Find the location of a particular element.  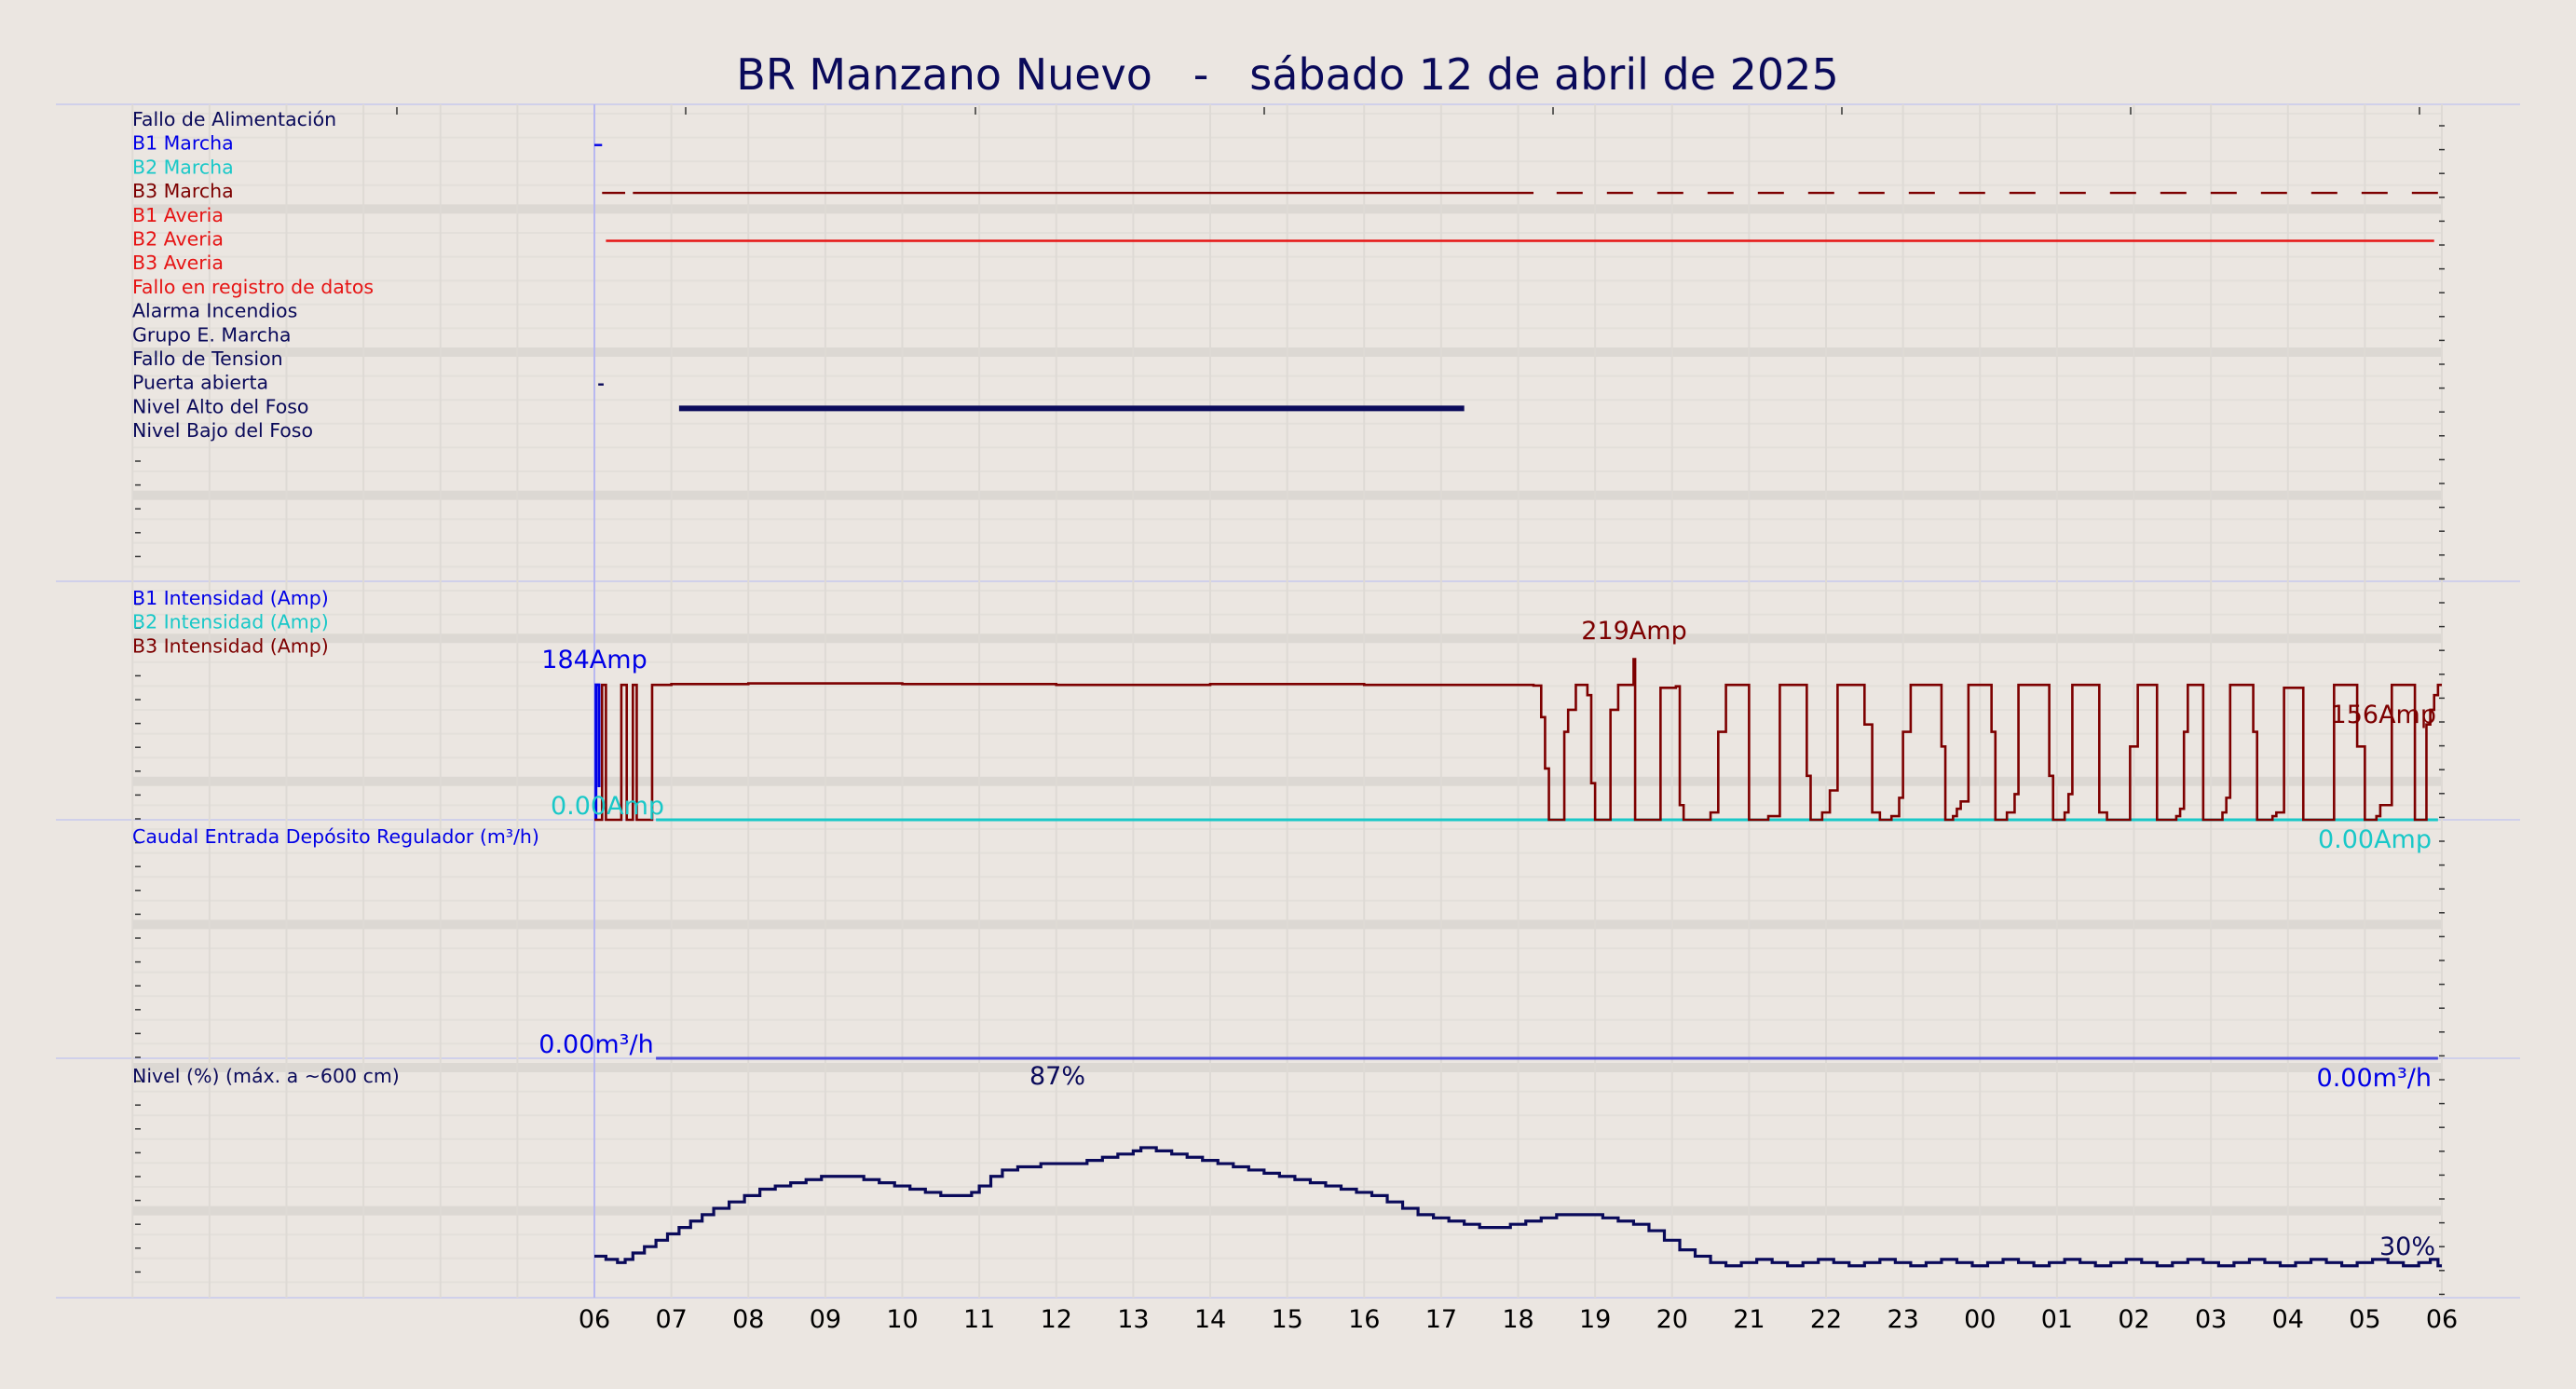

x-tick-label: 23 is located at coordinates (1902, 1319).